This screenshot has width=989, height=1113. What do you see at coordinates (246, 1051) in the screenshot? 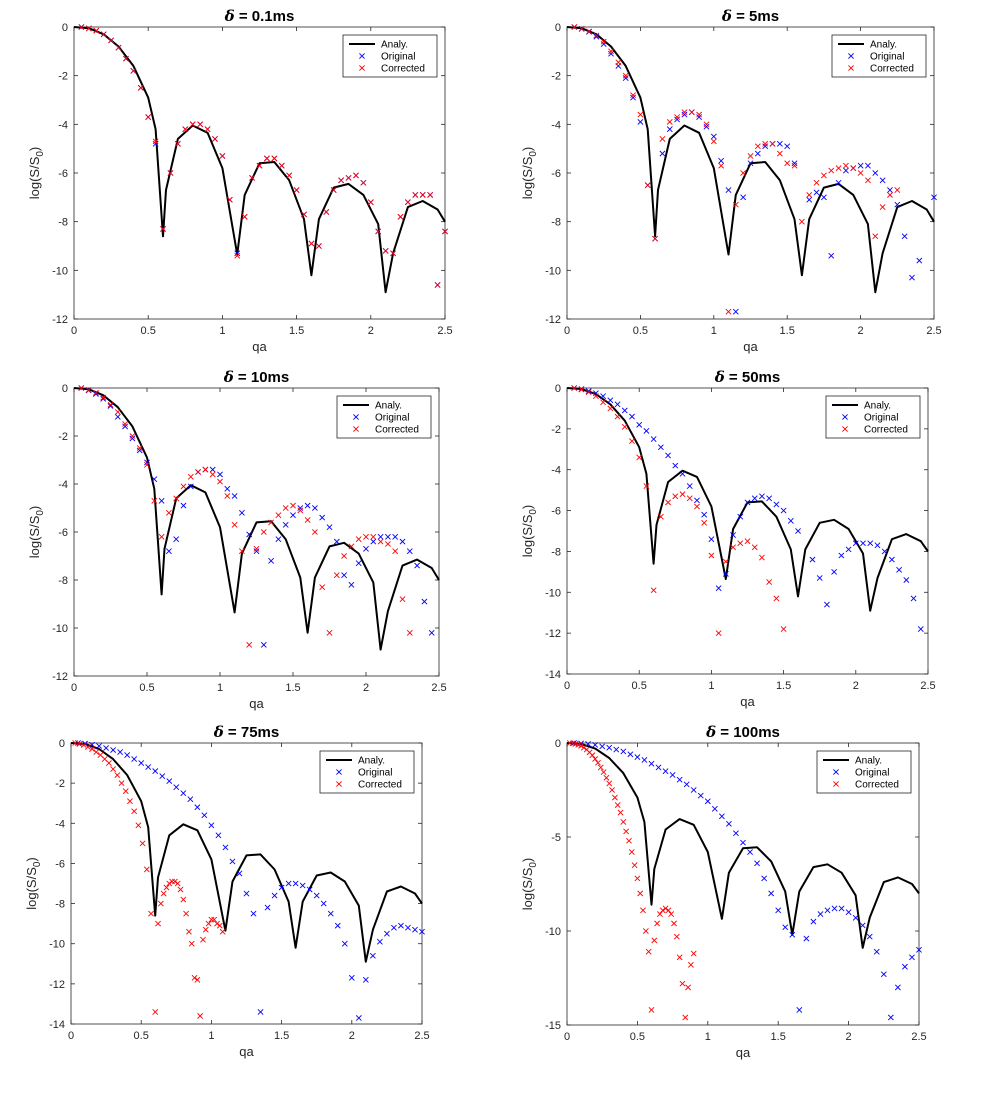
I see `x-axis-label: qa` at bounding box center [246, 1051].